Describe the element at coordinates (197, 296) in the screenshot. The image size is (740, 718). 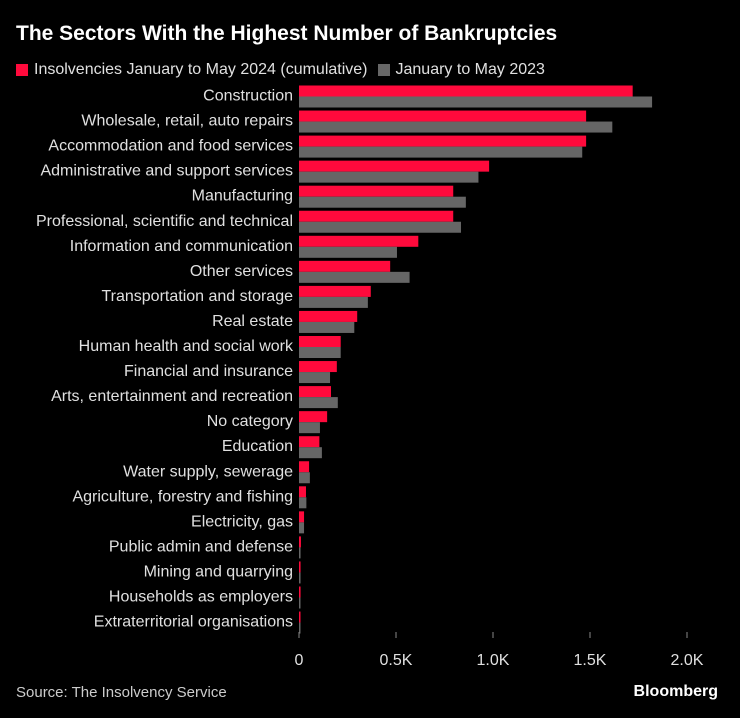
I see `category-label: Transportation and storage` at that location.